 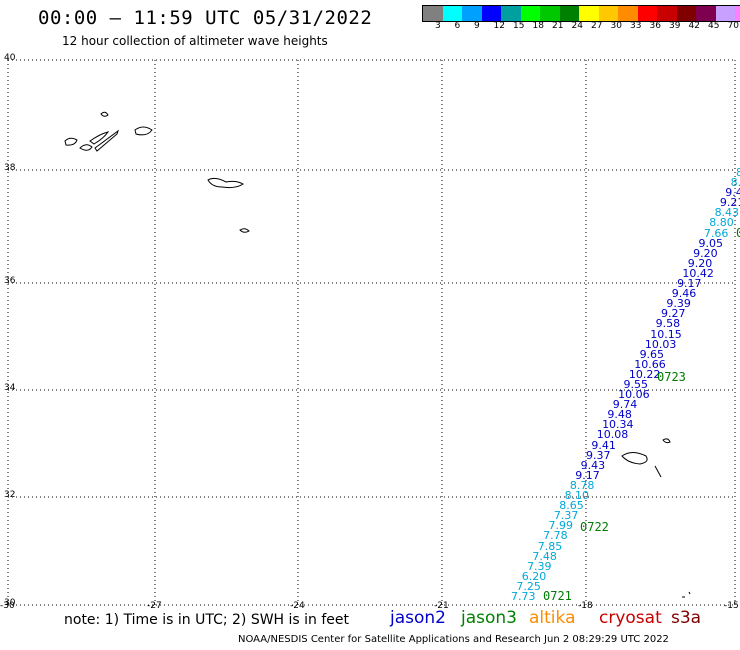 What do you see at coordinates (10, 58) in the screenshot?
I see `lat-label: 40` at bounding box center [10, 58].